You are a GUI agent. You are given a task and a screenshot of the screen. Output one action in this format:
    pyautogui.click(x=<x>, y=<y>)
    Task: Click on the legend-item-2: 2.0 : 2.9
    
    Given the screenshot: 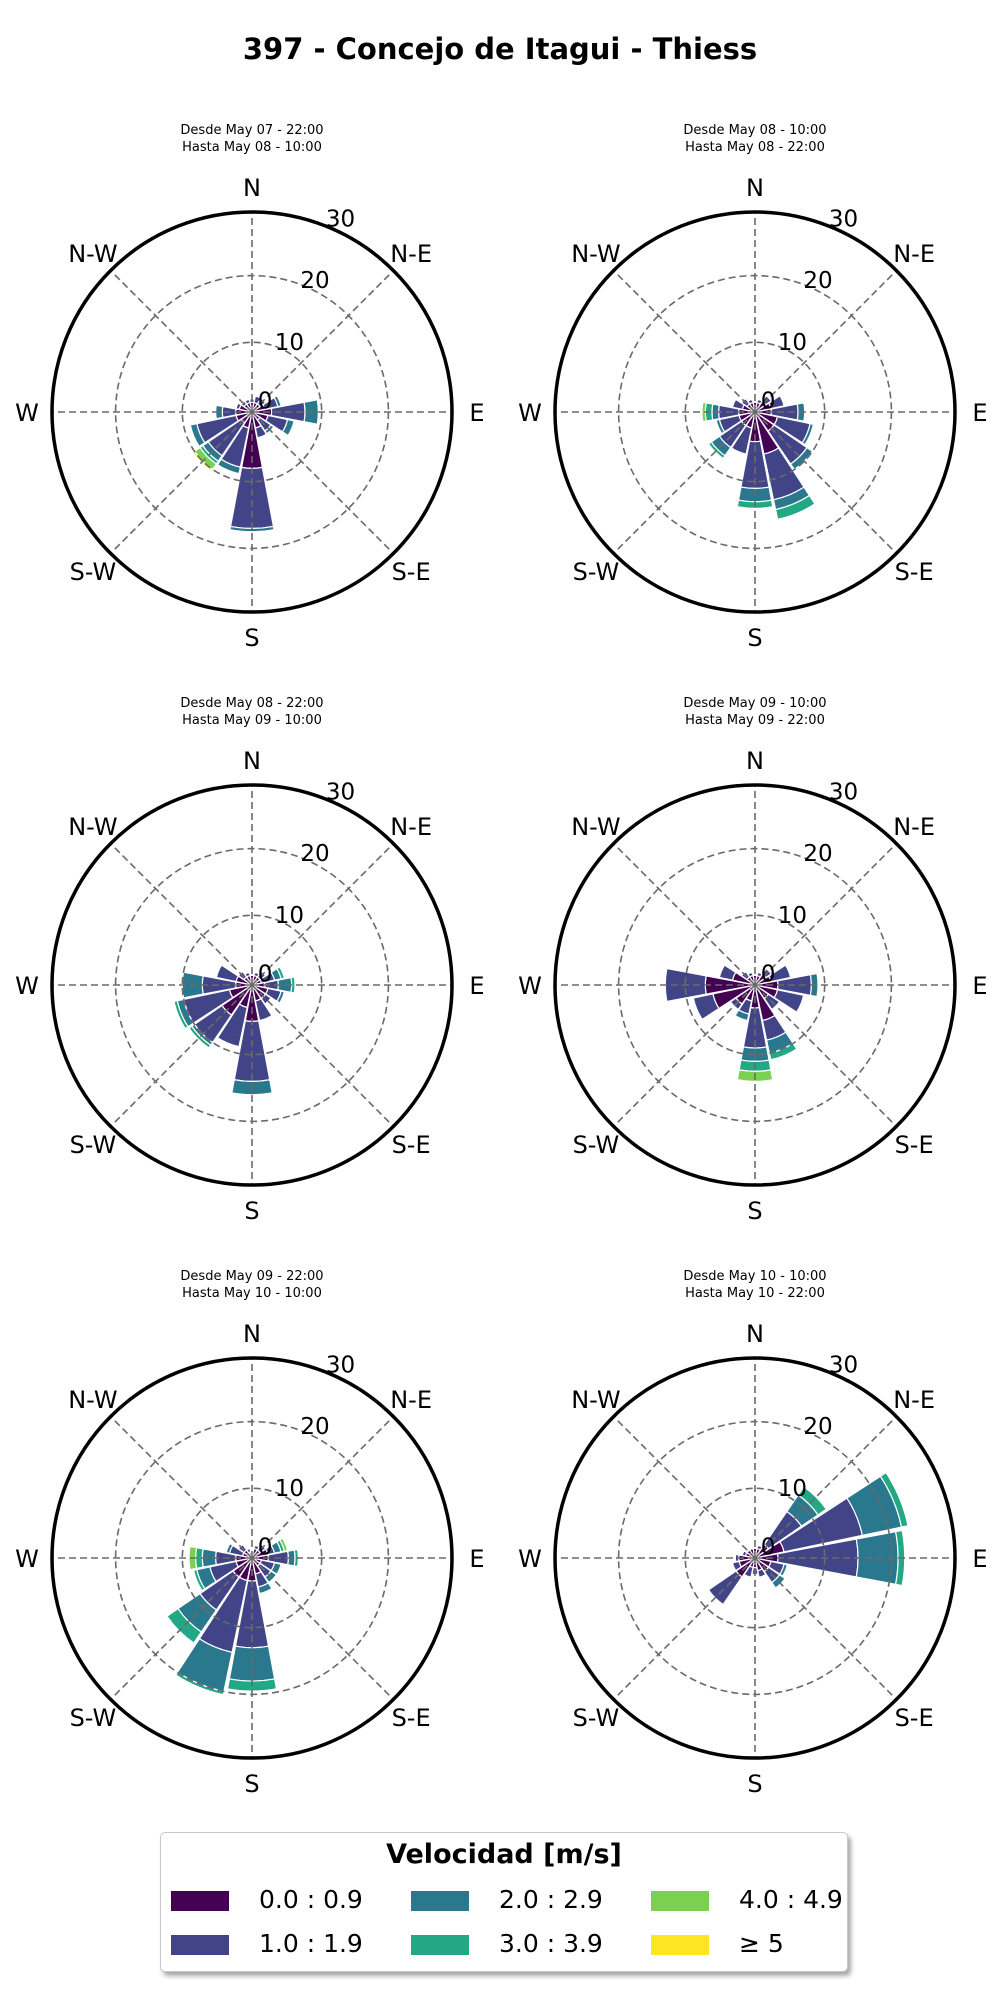 What is the action you would take?
    pyautogui.click(x=521, y=1900)
    